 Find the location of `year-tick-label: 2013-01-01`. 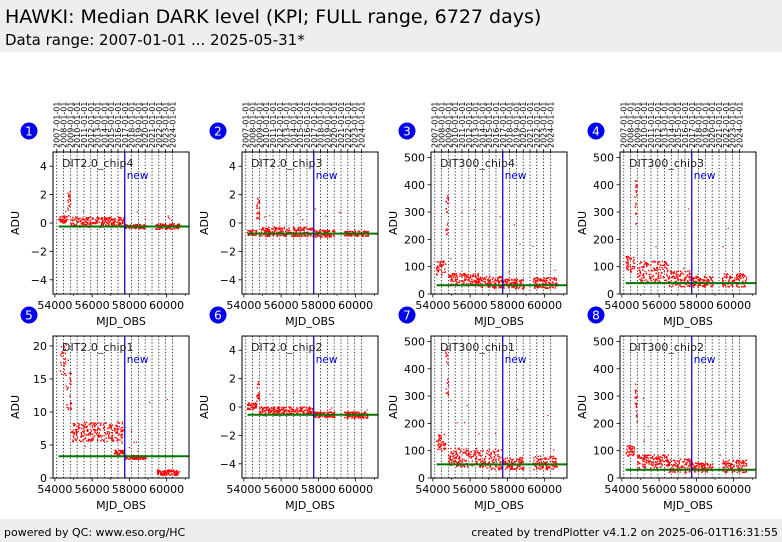

year-tick-label: 2013-01-01 is located at coordinates (665, 125).